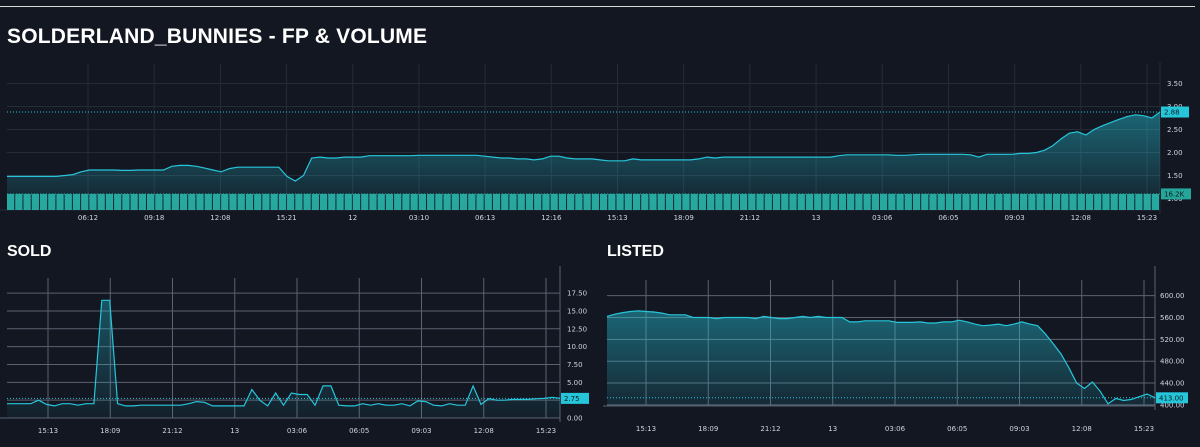 This screenshot has height=447, width=1200. What do you see at coordinates (635, 251) in the screenshot?
I see `listed-title: LISTED` at bounding box center [635, 251].